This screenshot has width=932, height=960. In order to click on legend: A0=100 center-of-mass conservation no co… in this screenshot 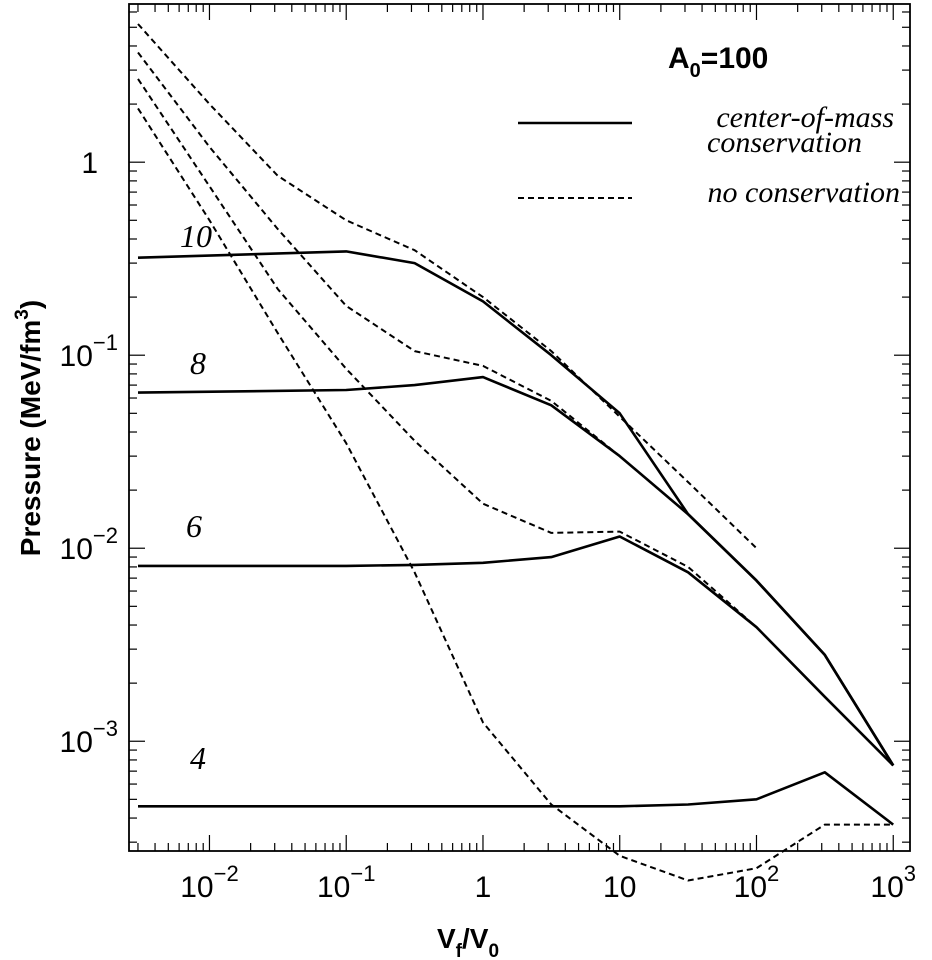, I will do `click(709, 125)`.